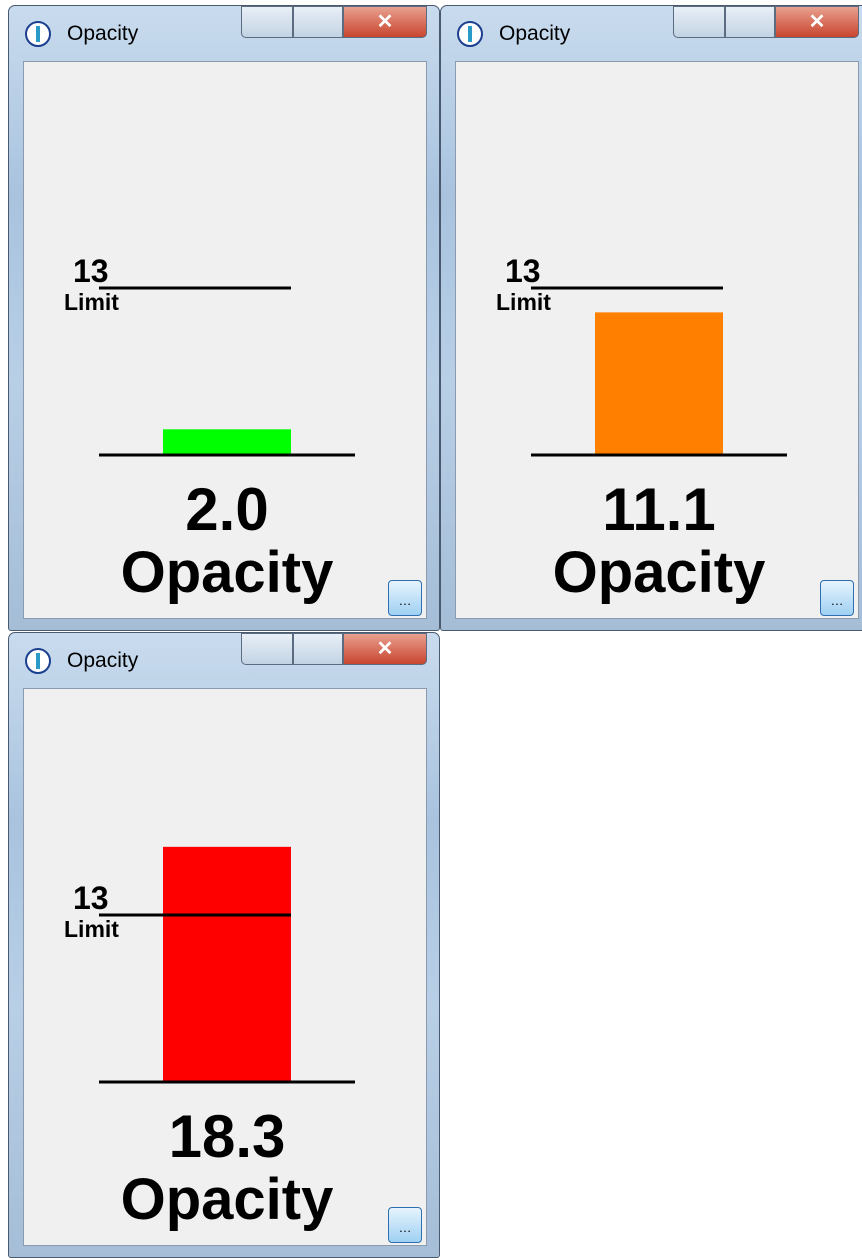 The image size is (862, 1260). Describe the element at coordinates (226, 509) in the screenshot. I see `value-label: 2.0` at that location.